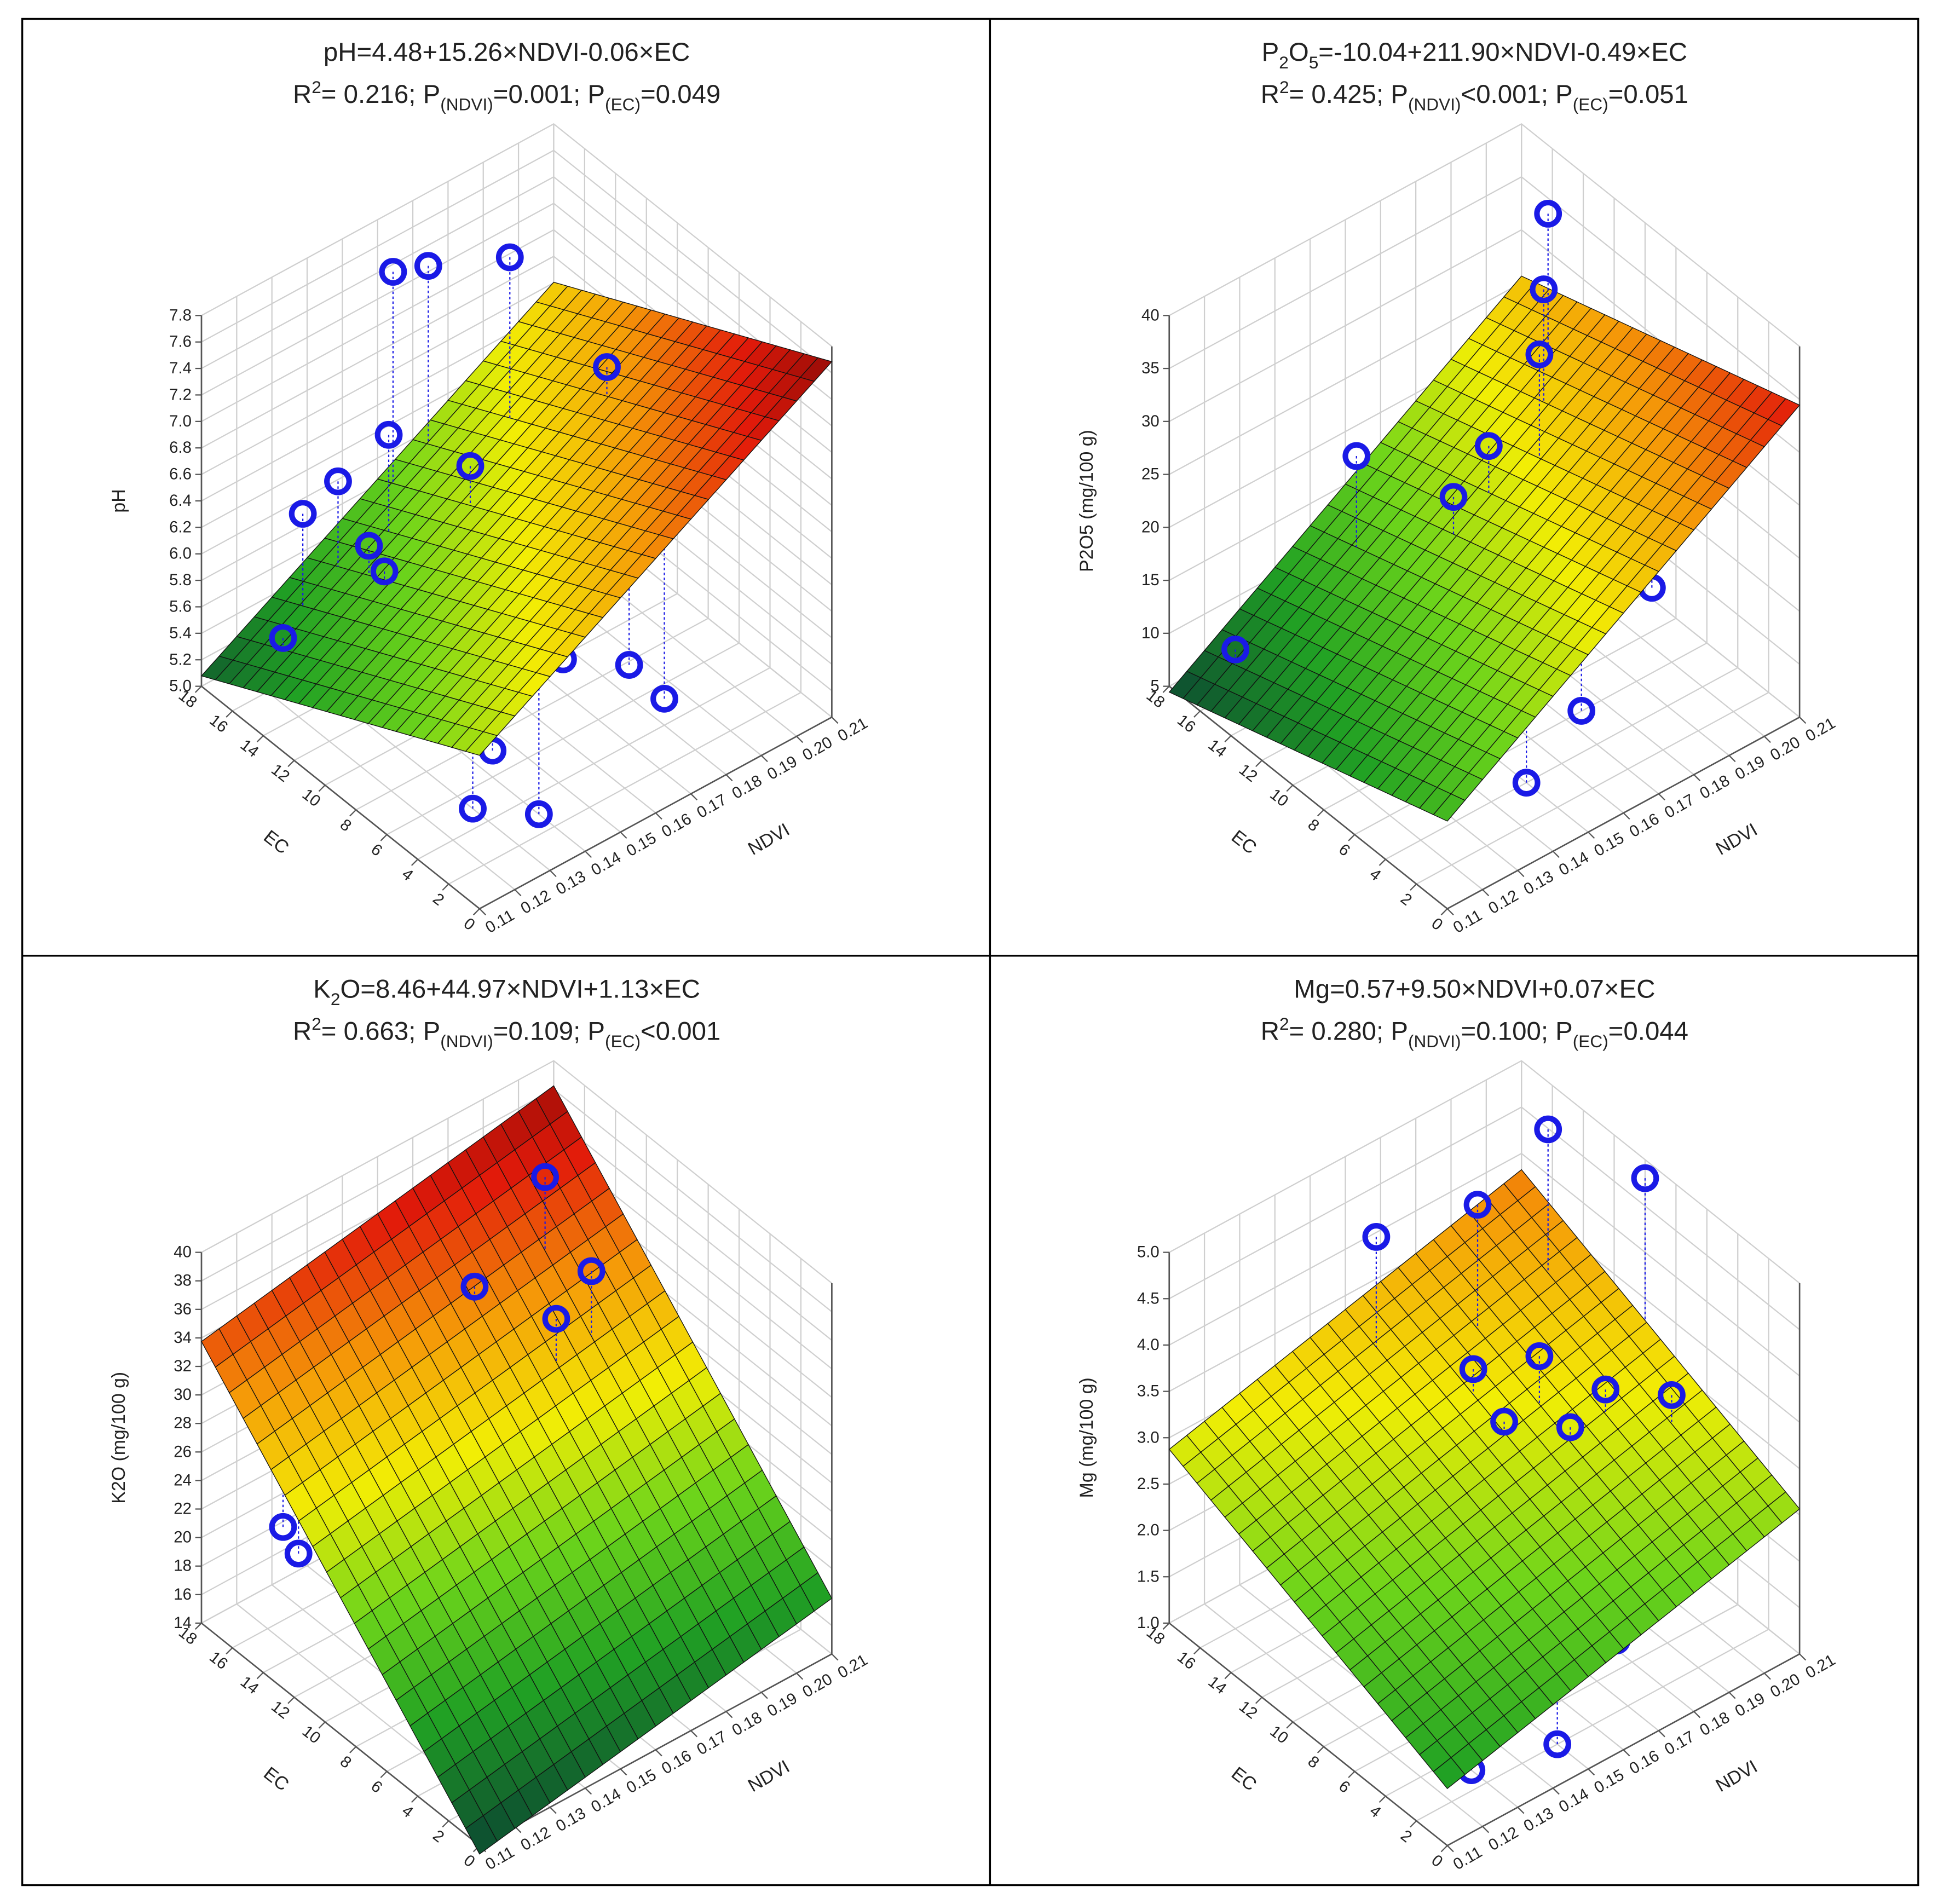  I want to click on z-tick-label: 20, so click(1150, 527).